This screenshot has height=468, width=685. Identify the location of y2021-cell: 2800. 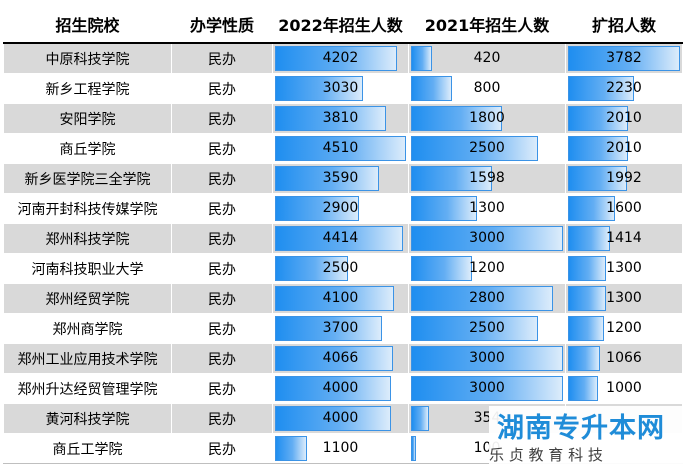
(487, 298).